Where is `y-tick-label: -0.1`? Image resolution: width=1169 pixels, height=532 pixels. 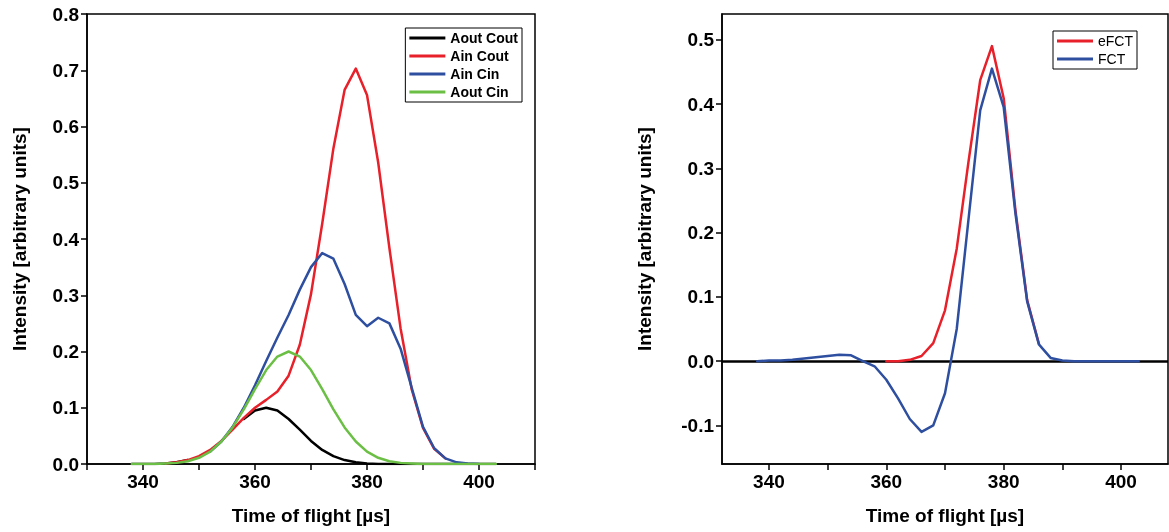 y-tick-label: -0.1 is located at coordinates (698, 425).